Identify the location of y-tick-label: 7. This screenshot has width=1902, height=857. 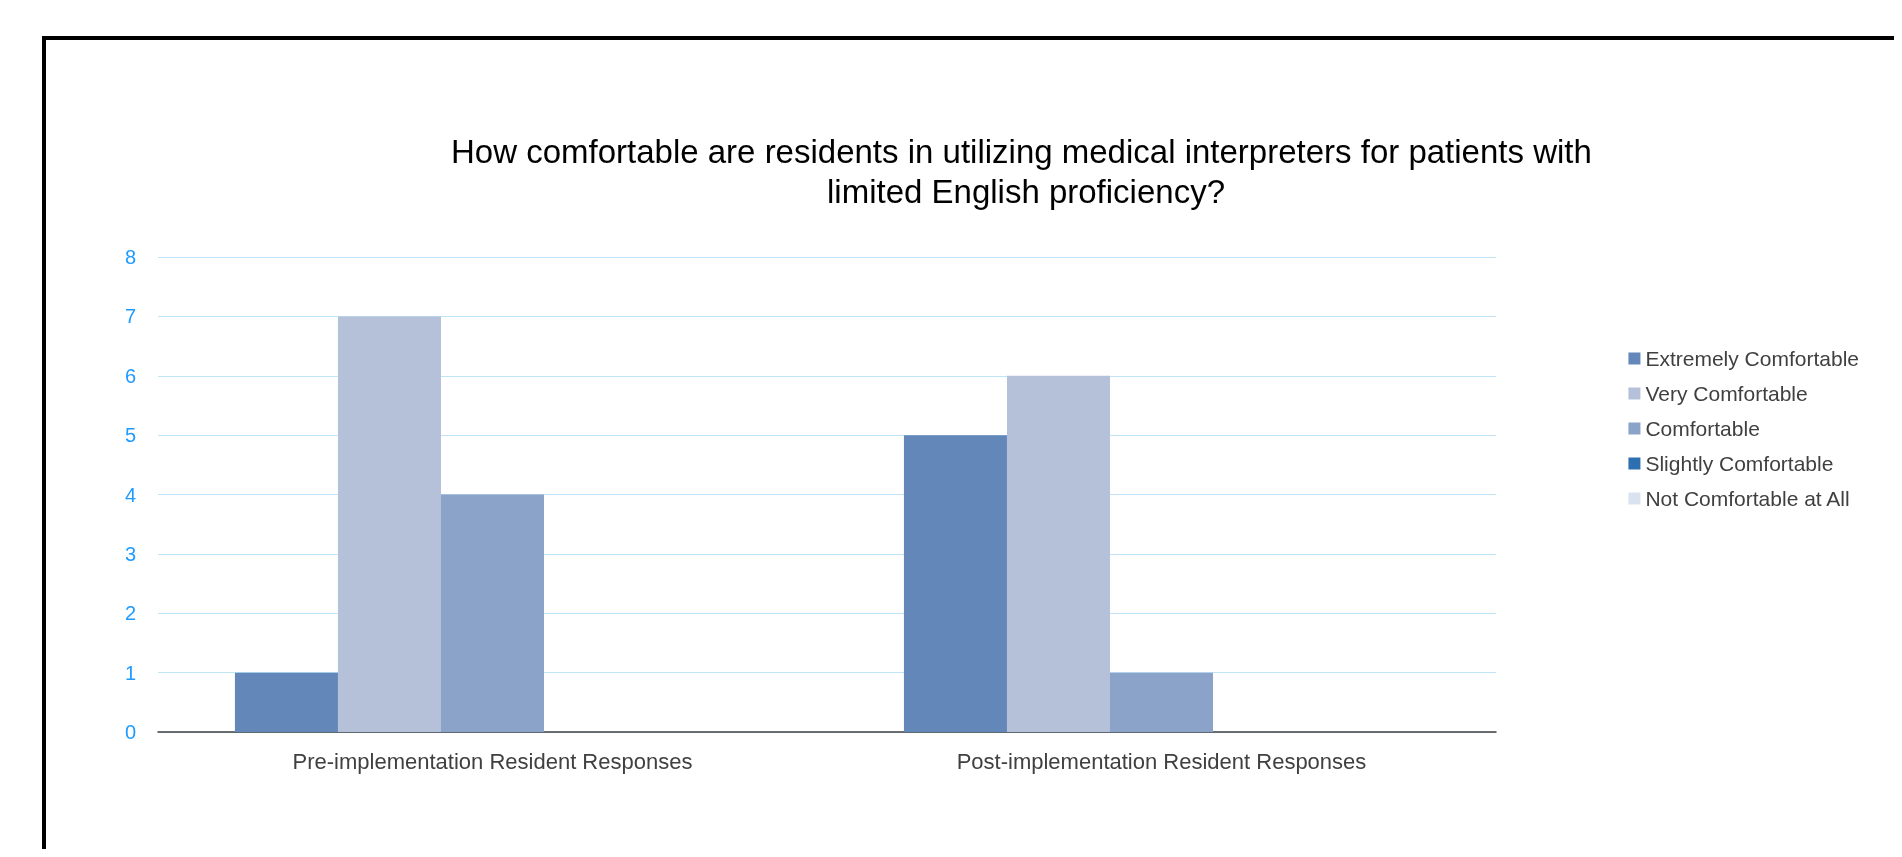
(130, 316).